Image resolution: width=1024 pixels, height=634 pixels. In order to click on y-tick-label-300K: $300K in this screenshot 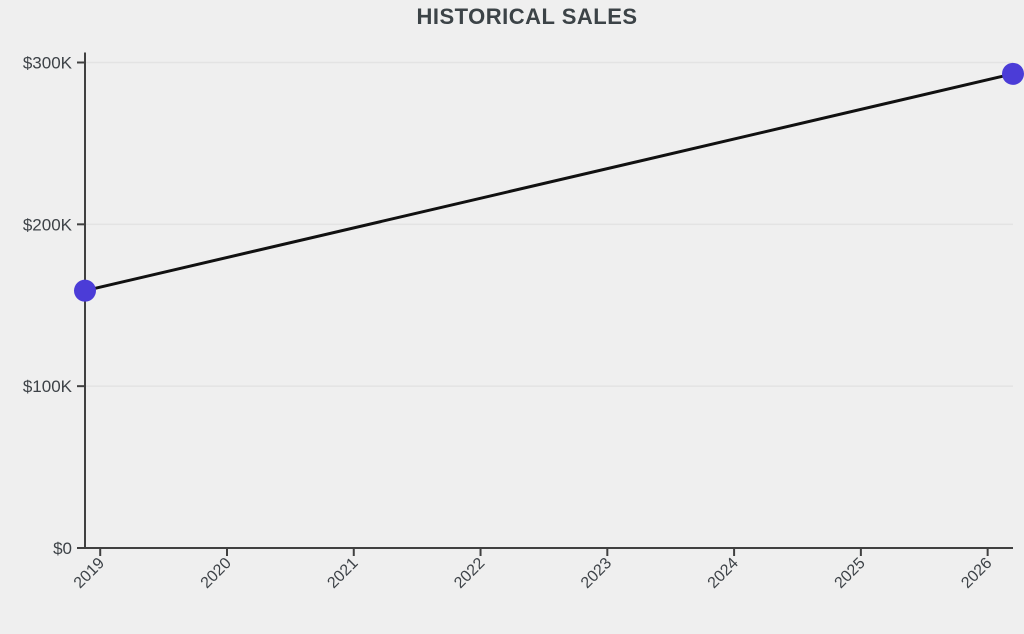, I will do `click(48, 63)`.